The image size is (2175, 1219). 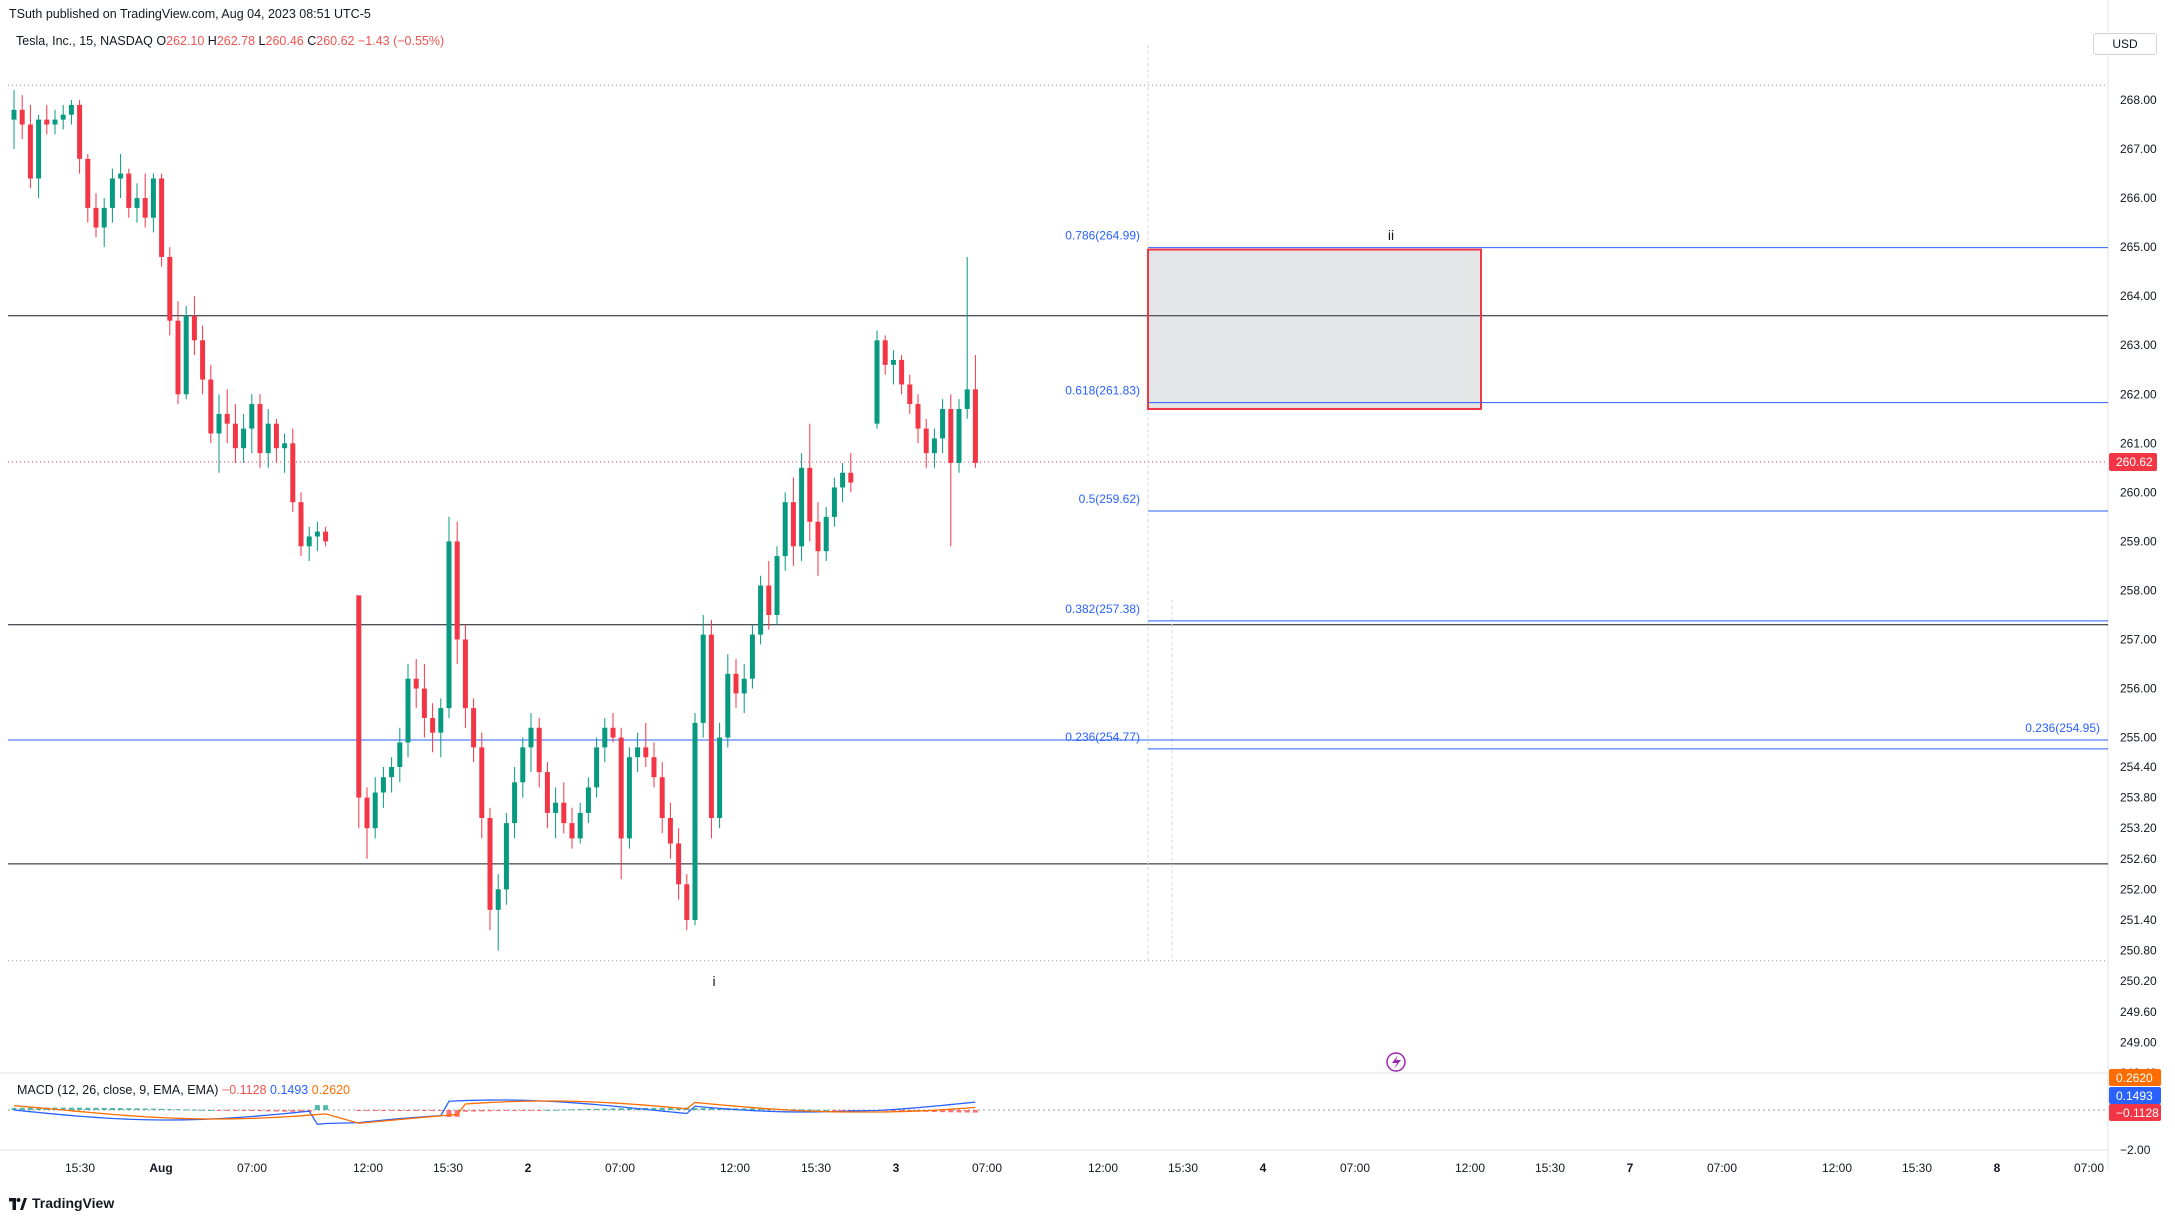 What do you see at coordinates (896, 1168) in the screenshot?
I see `time-tick-label: 3` at bounding box center [896, 1168].